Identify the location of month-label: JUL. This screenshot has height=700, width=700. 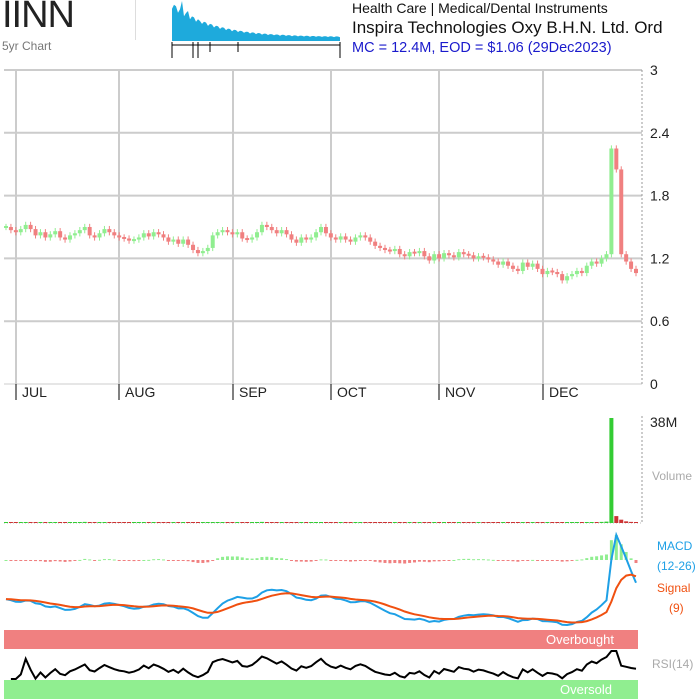
(34, 392).